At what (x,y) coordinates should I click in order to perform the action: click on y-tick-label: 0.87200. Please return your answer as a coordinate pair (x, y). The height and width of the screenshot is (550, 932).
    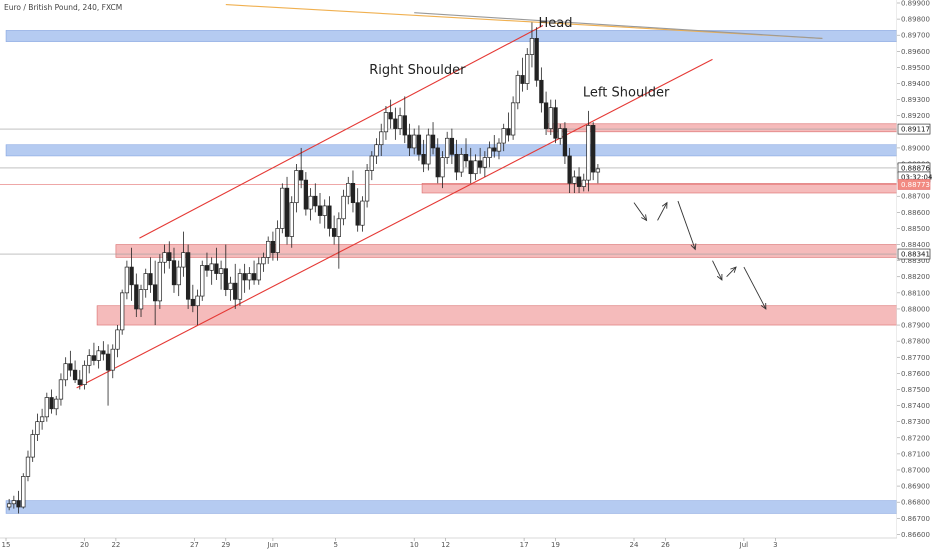
    Looking at the image, I should click on (915, 438).